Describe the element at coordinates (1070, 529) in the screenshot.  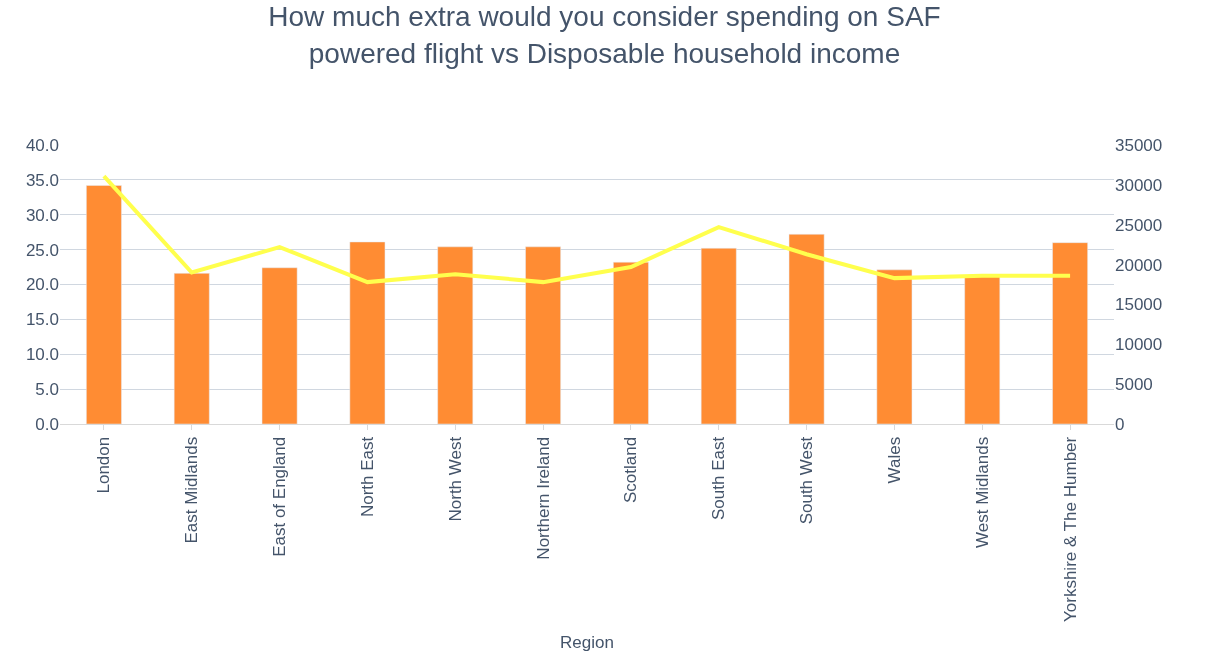
I see `x-tick-label: Yorkshire & The Humber` at that location.